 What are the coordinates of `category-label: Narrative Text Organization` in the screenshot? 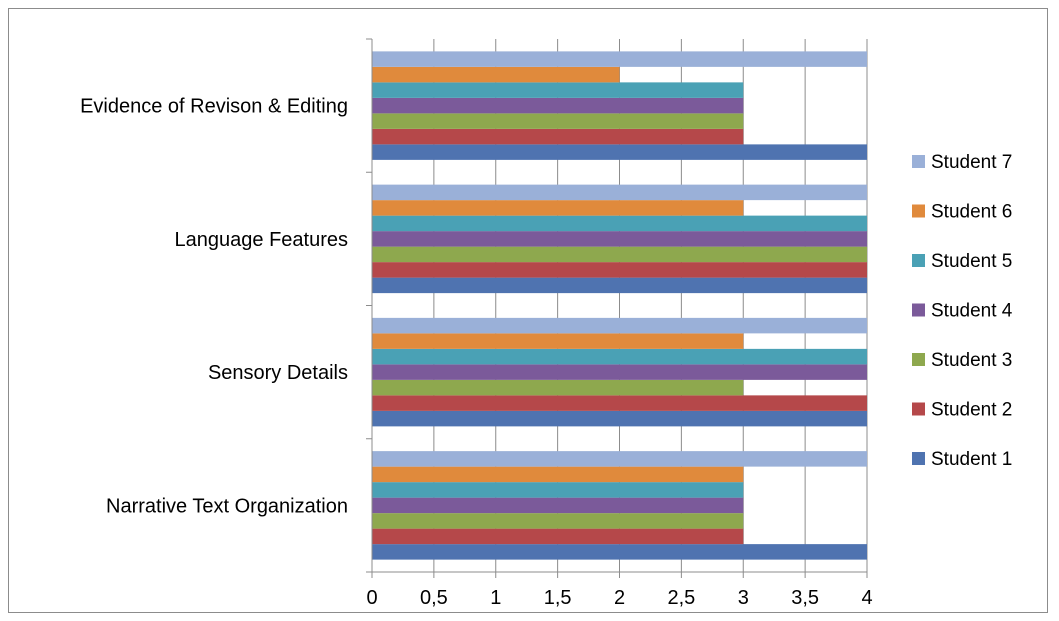 It's located at (227, 506).